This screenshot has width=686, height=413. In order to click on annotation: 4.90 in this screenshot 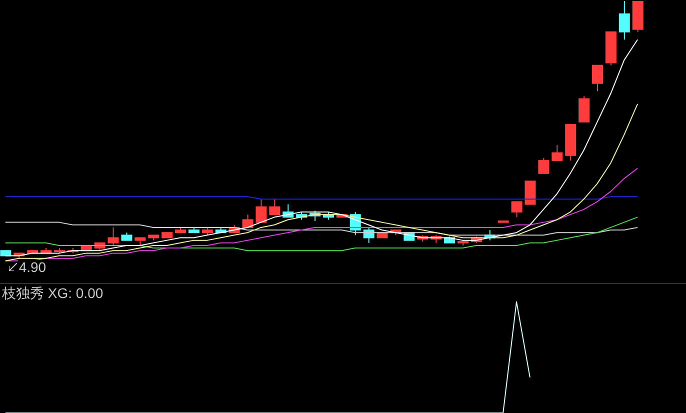, I will do `click(33, 267)`.